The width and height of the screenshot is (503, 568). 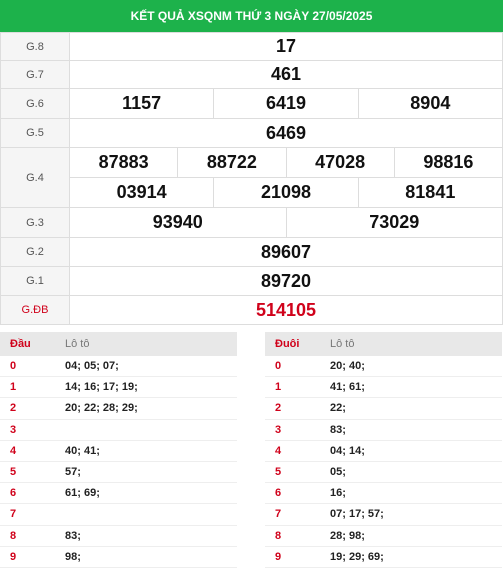 What do you see at coordinates (35, 177) in the screenshot?
I see `prize-label: G.4` at bounding box center [35, 177].